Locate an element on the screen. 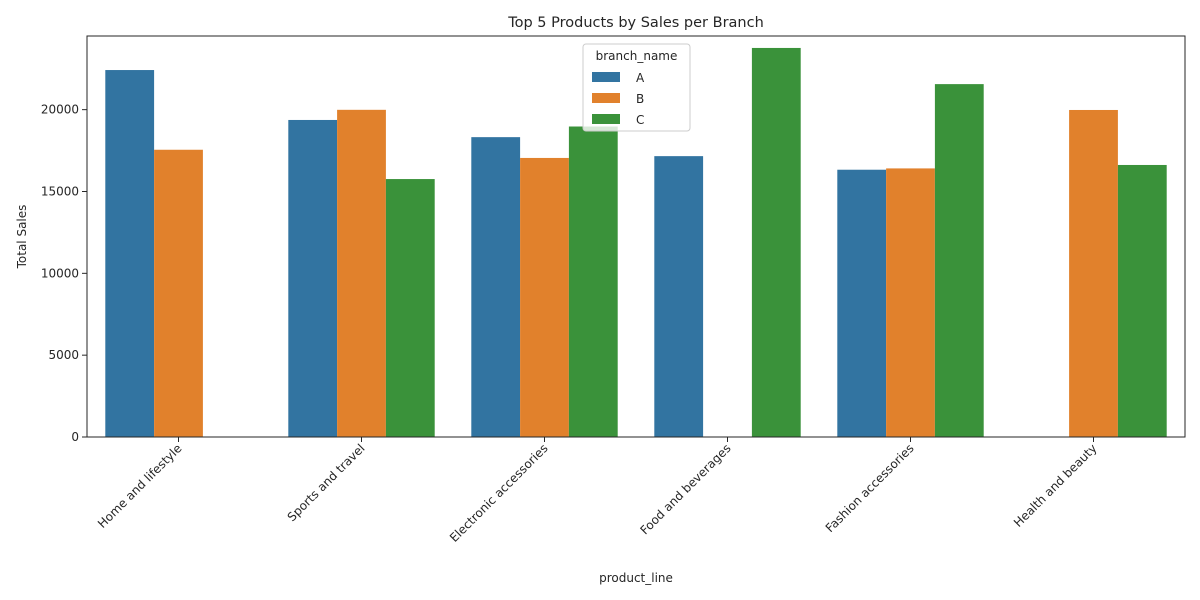 This screenshot has width=1200, height=600. legend-swatch-B is located at coordinates (606, 98).